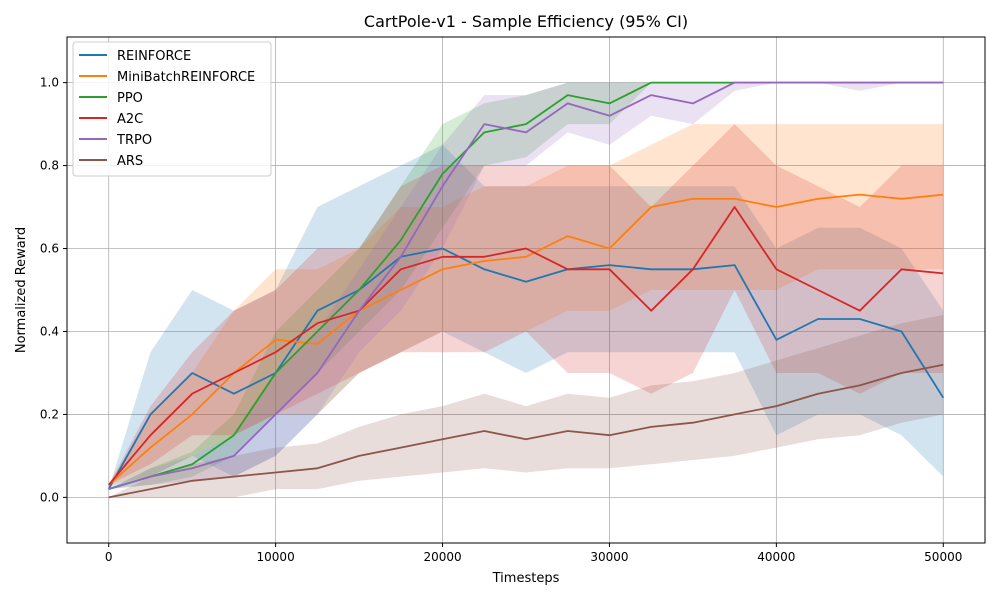 The height and width of the screenshot is (600, 1000). I want to click on legend: REINFORCE MiniBatchREINFORCE PPO A2C TRPO ARS, so click(172, 109).